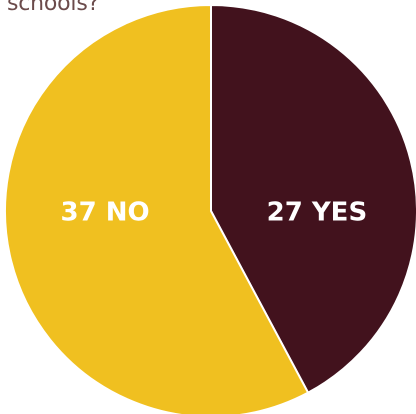  Describe the element at coordinates (53, 8) in the screenshot. I see `chart-title-fragment: schools?` at that location.